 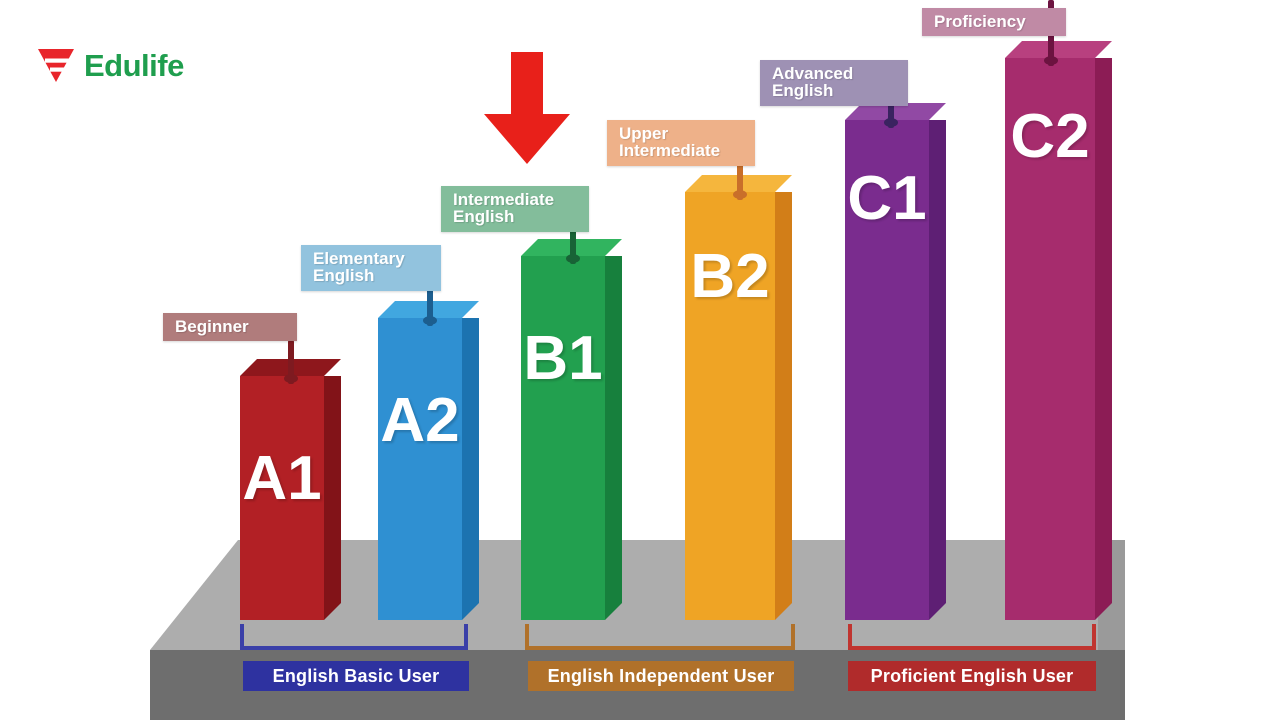 What do you see at coordinates (354, 648) in the screenshot?
I see `bracket-basic-user-bar` at bounding box center [354, 648].